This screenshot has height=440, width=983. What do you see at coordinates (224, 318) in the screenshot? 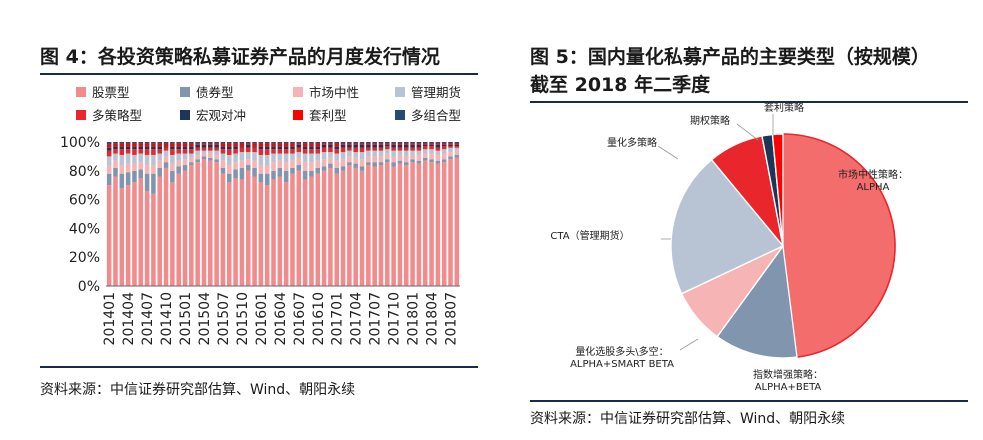
I see `x-tick-label: 201507` at bounding box center [224, 318].